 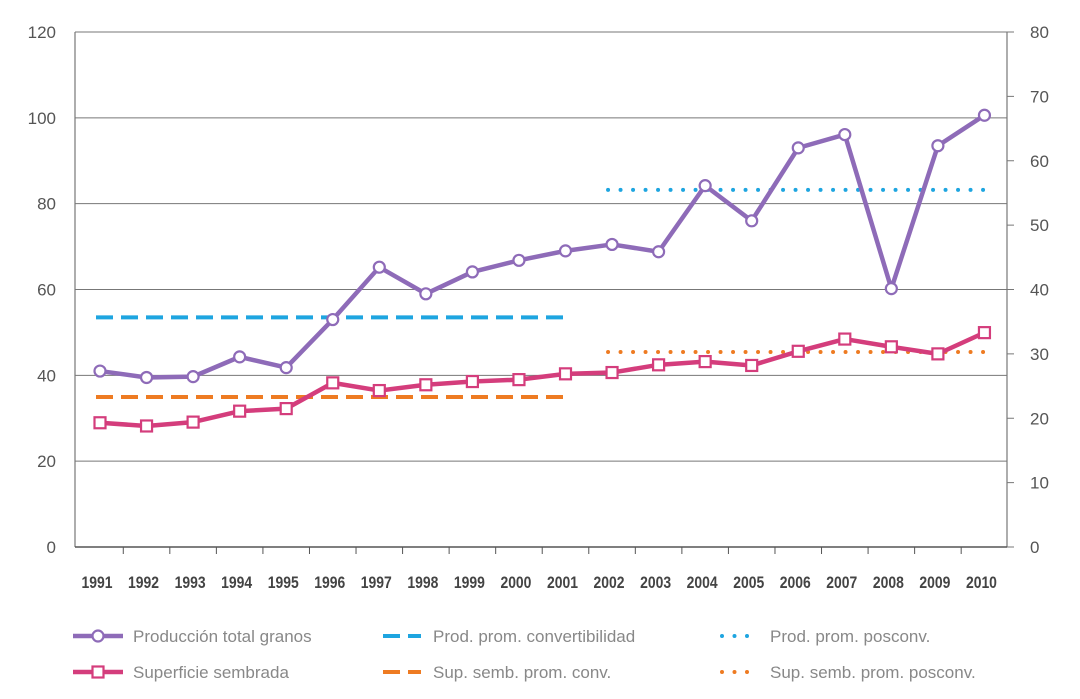 I want to click on x-tick-label: 1999, so click(x=469, y=583).